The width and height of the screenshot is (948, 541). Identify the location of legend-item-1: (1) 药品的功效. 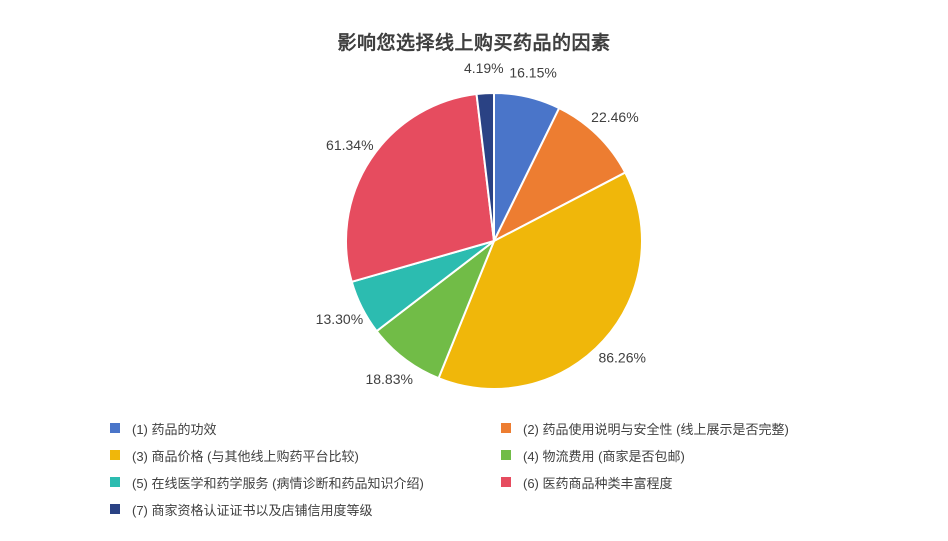
(305, 429).